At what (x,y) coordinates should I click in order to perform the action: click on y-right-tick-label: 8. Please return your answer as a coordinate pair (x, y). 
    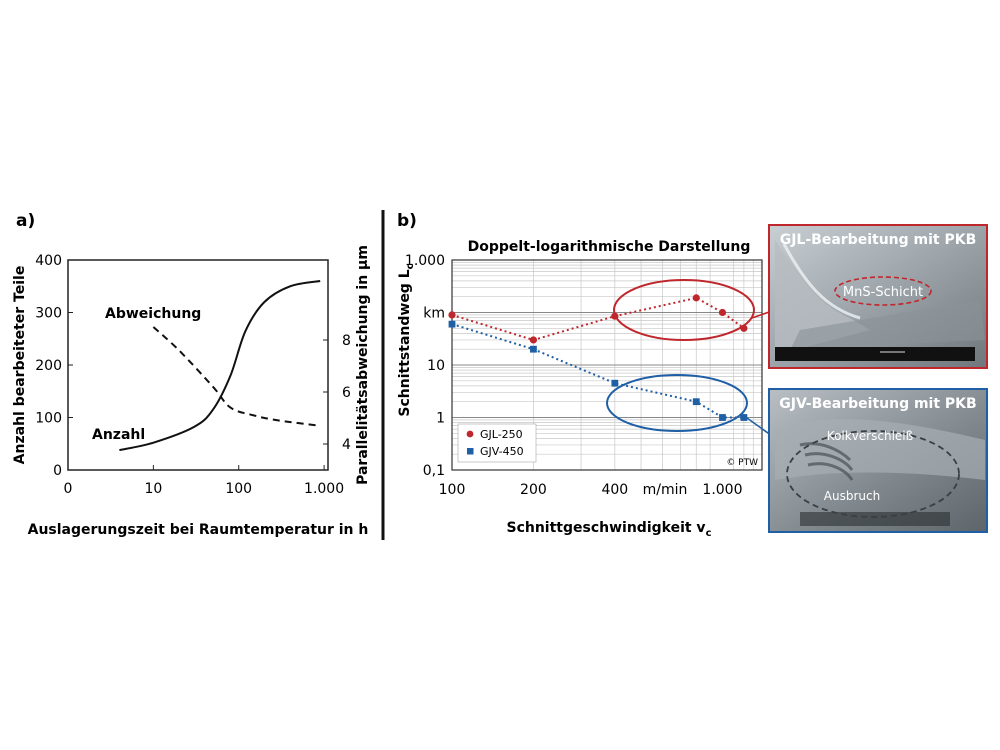
    Looking at the image, I should click on (346, 341).